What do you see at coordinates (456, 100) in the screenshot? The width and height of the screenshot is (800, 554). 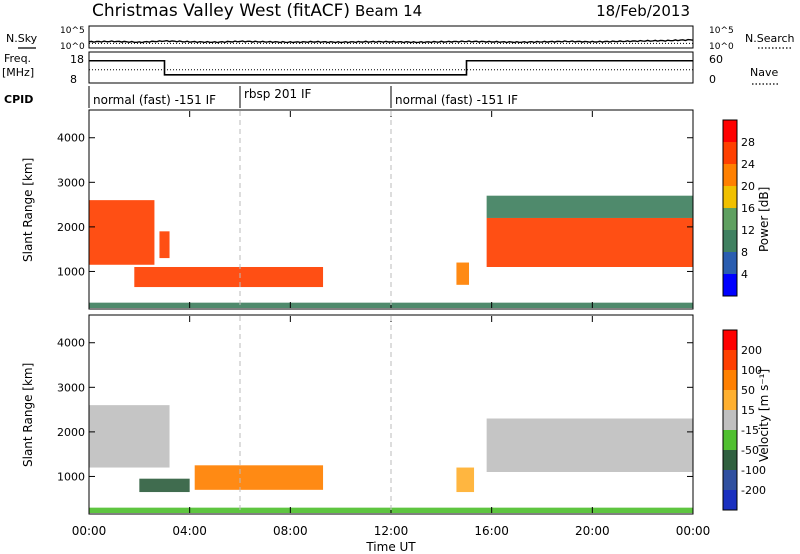 I see `cpid-segment-3: normal (fast) -151 IF` at bounding box center [456, 100].